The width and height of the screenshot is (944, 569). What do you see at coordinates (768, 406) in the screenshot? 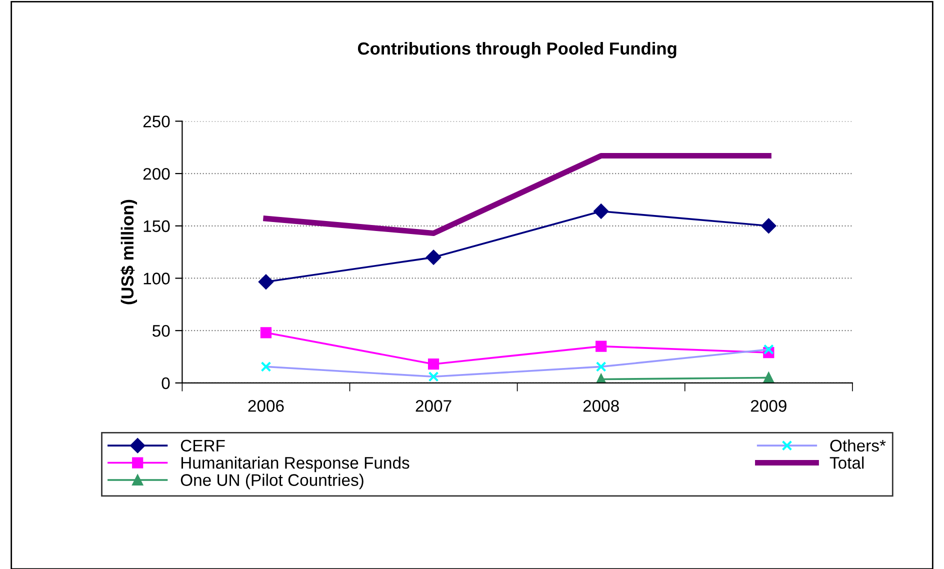
I see `x-tick-label: 2009` at bounding box center [768, 406].